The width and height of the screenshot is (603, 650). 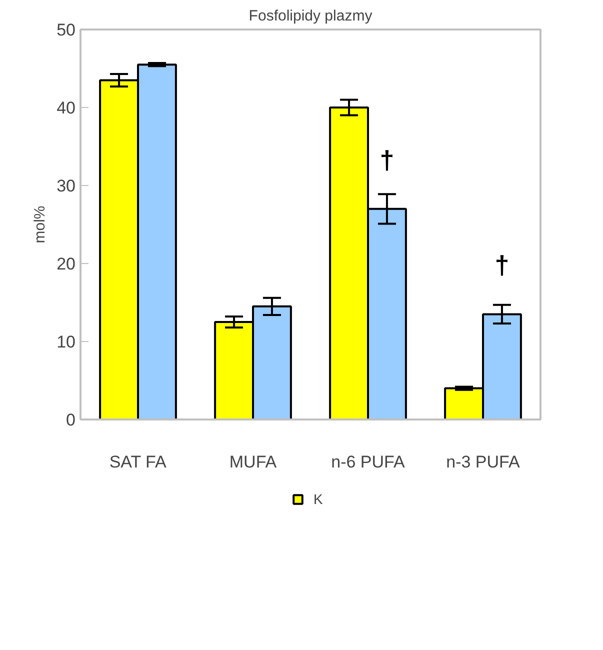 What do you see at coordinates (319, 499) in the screenshot?
I see `legend-label: K` at bounding box center [319, 499].